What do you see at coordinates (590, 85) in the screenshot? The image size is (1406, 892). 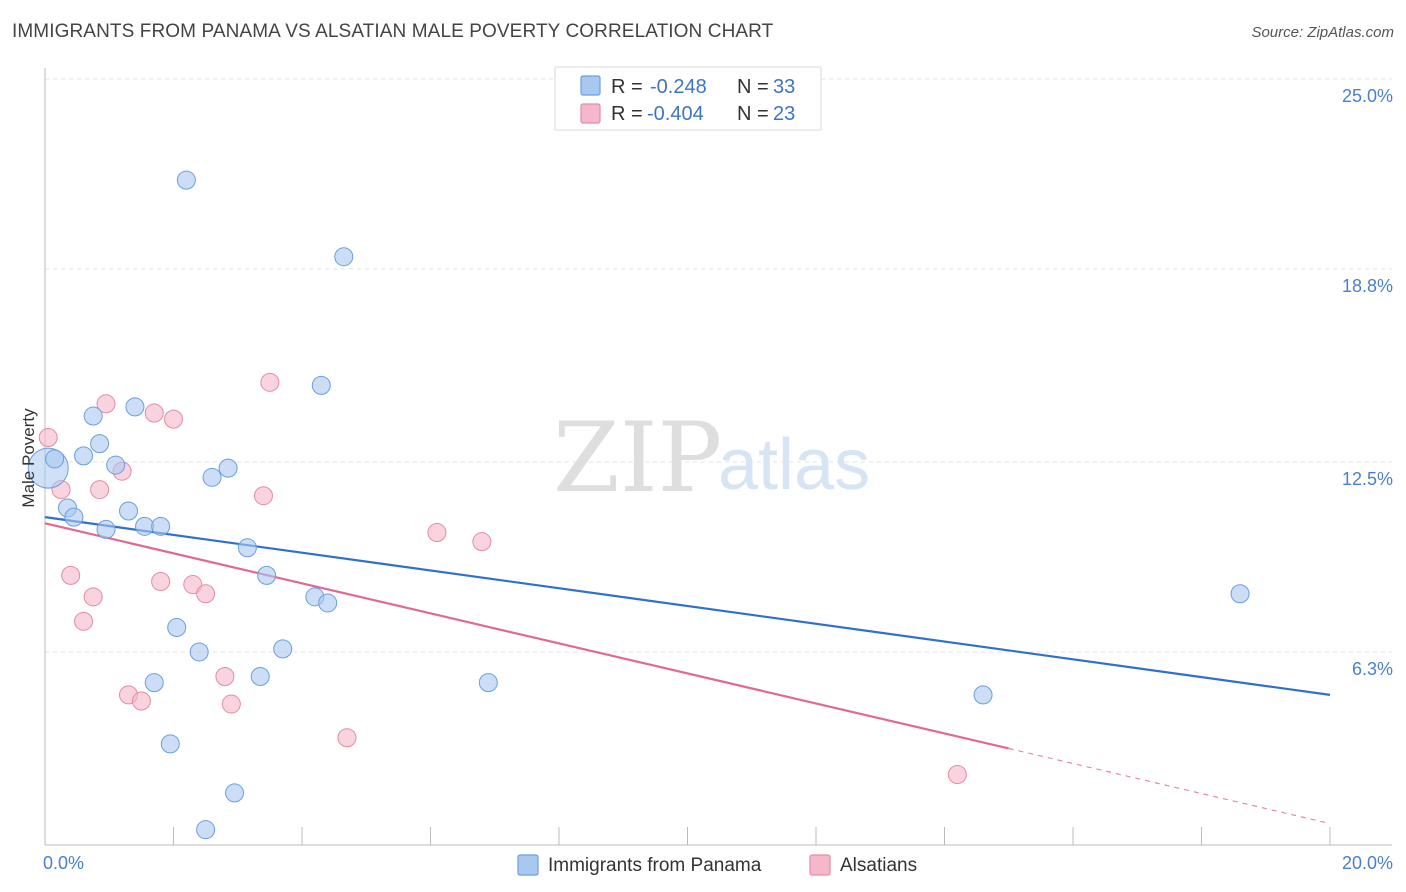 I see `legend-swatch-panama` at bounding box center [590, 85].